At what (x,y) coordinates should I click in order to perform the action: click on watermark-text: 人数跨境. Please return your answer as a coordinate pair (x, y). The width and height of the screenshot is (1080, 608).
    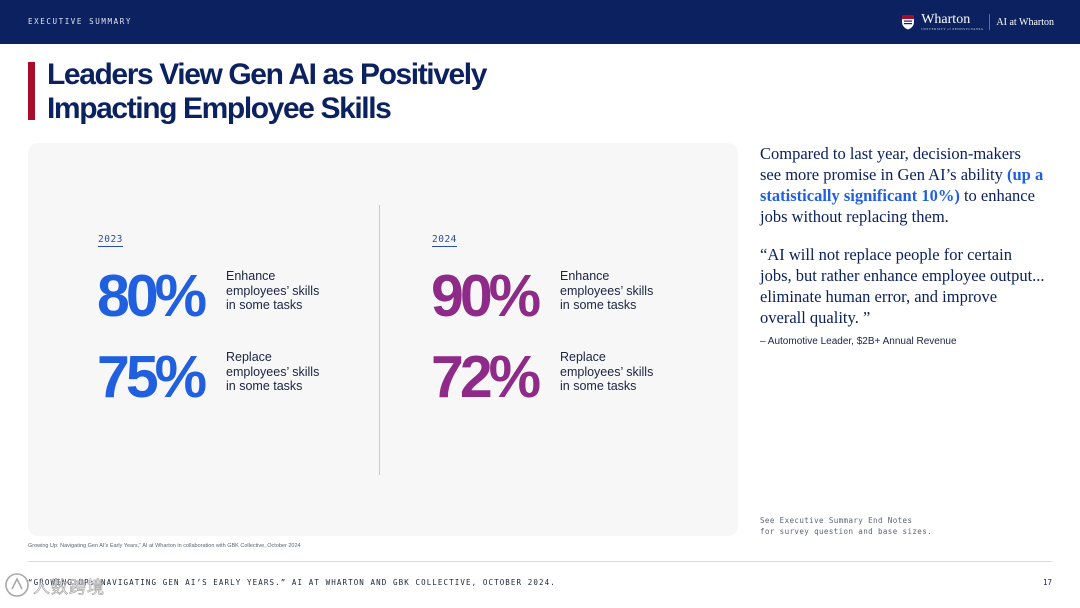
    Looking at the image, I should click on (69, 587).